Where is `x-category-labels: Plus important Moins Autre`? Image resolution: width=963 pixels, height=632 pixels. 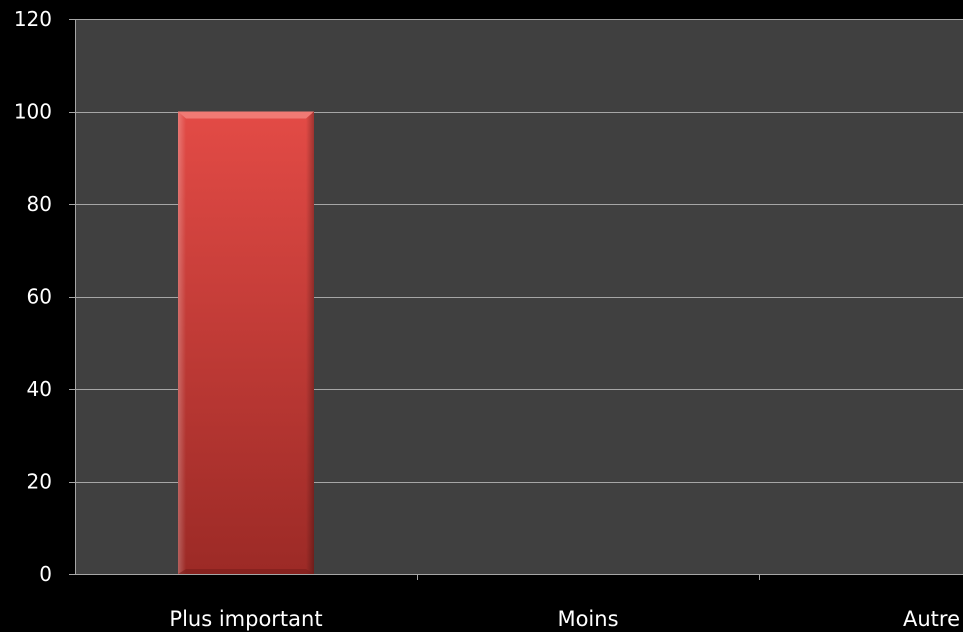
x-category-labels: Plus important Moins Autre is located at coordinates (564, 619).